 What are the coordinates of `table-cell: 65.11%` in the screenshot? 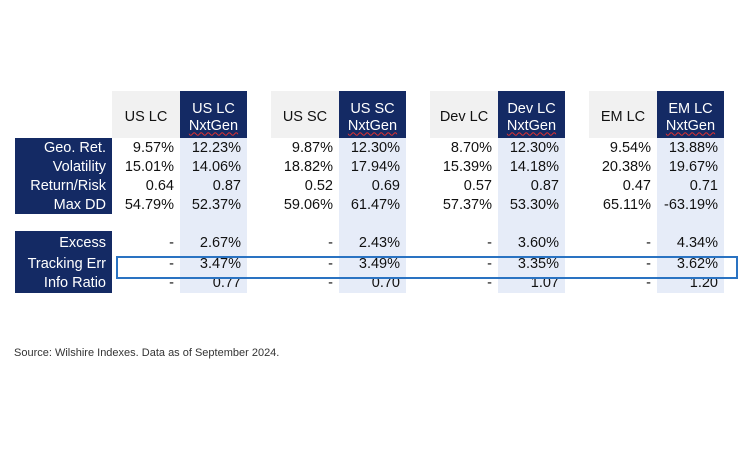 It's located at (626, 204).